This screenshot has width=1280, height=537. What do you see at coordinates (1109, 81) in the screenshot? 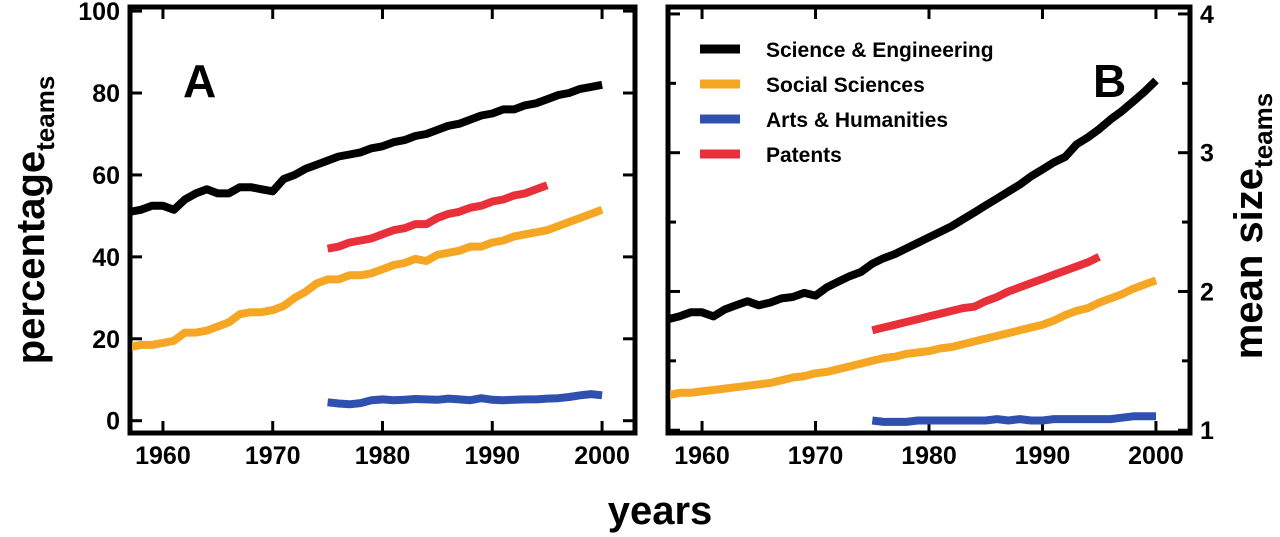
I see `panel-b-letter: B` at bounding box center [1109, 81].